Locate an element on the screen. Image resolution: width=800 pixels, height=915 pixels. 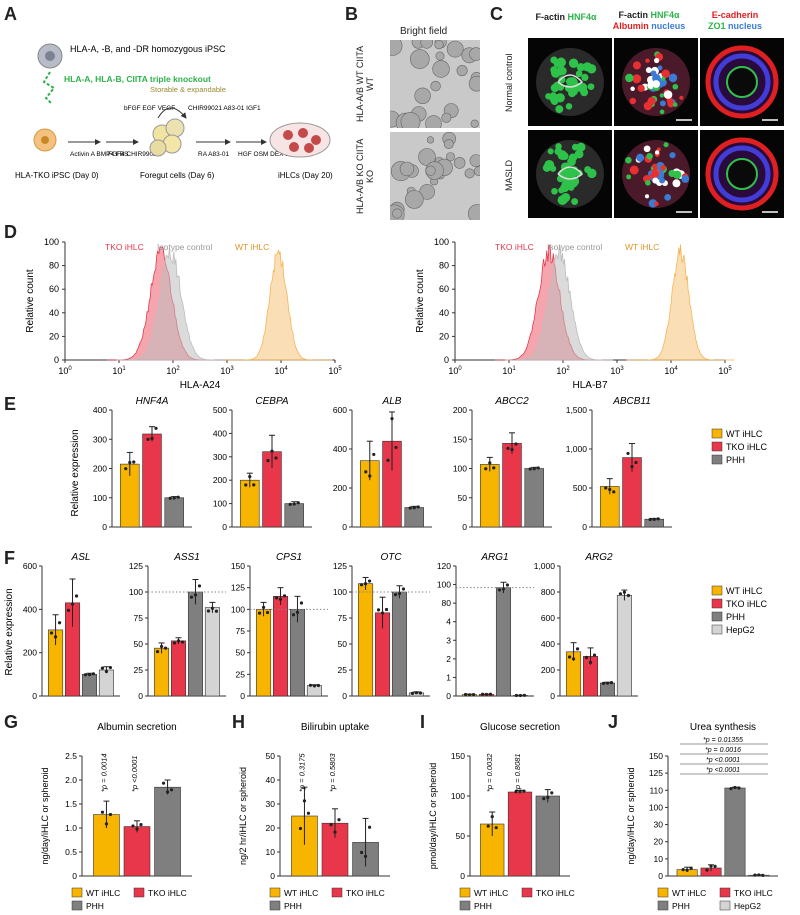
y-tick-label: 50 is located at coordinates (271, 756).